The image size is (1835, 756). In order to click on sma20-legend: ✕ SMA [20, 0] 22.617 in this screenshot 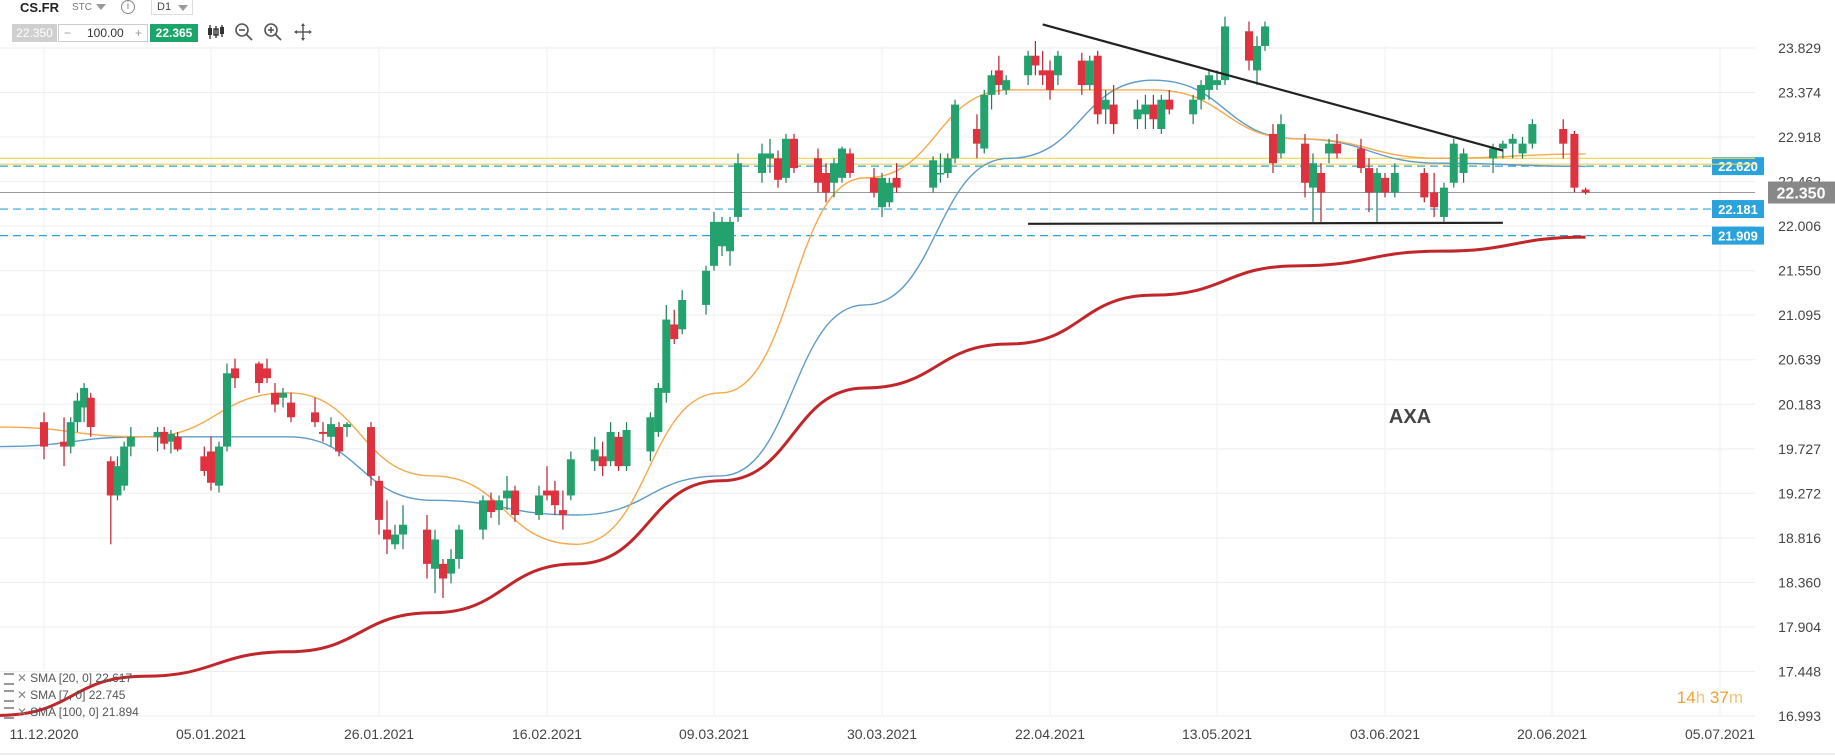, I will do `click(68, 678)`.